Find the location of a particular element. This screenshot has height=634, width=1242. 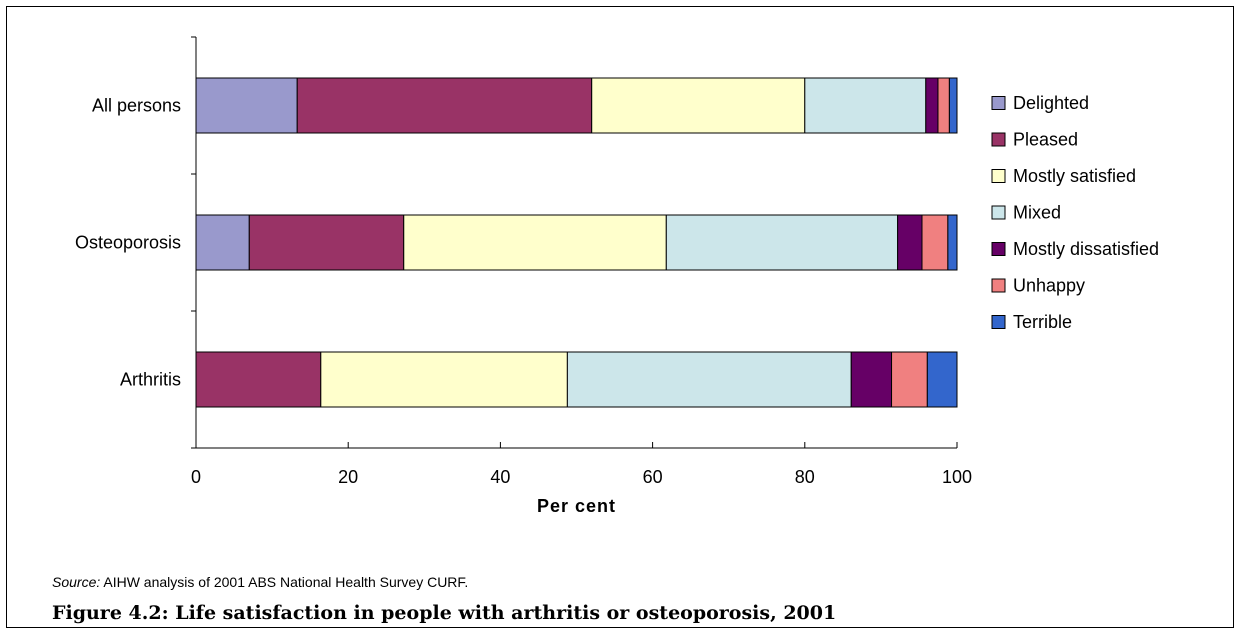

legend-label: Unhappy is located at coordinates (1049, 286).